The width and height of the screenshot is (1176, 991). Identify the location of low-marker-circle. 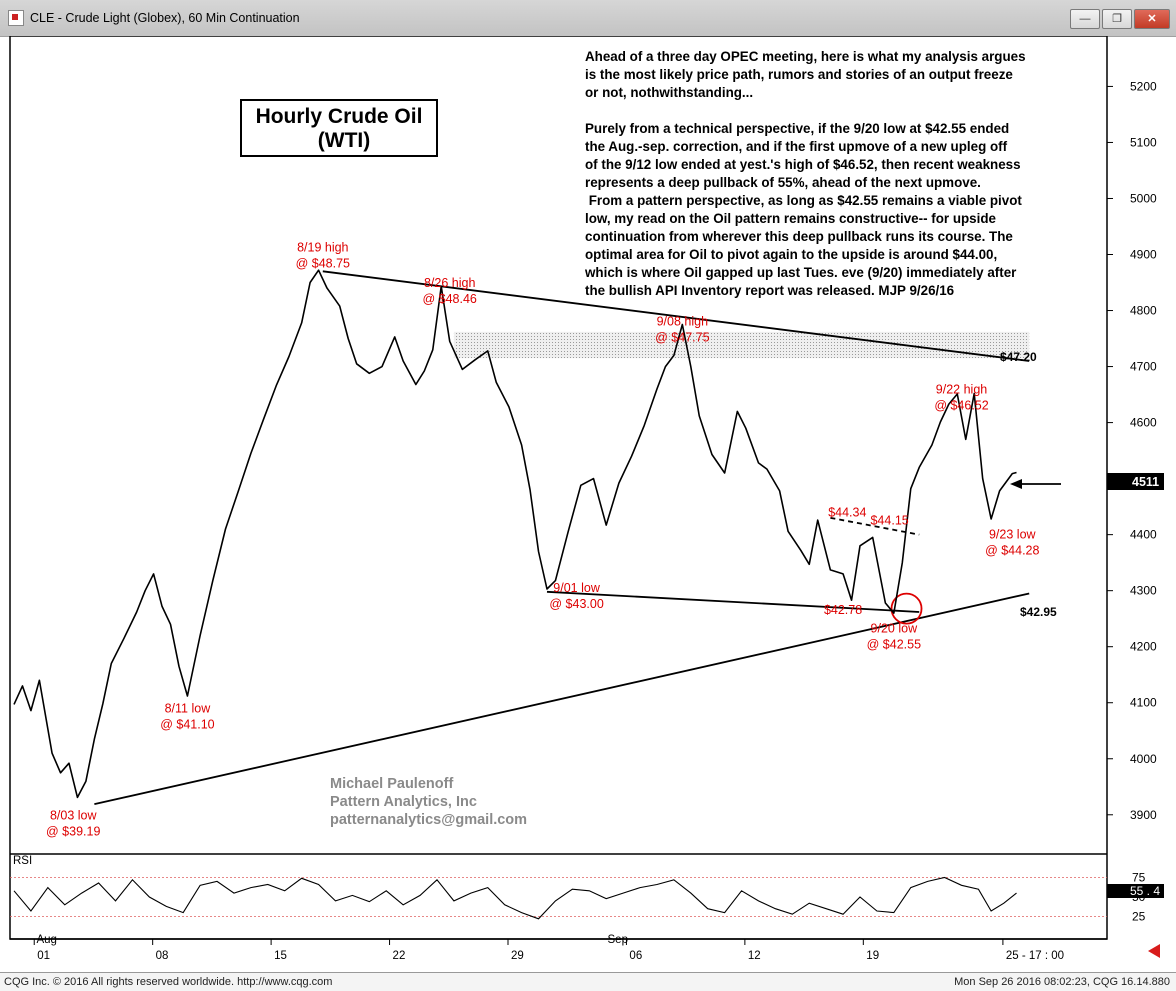
(906, 608).